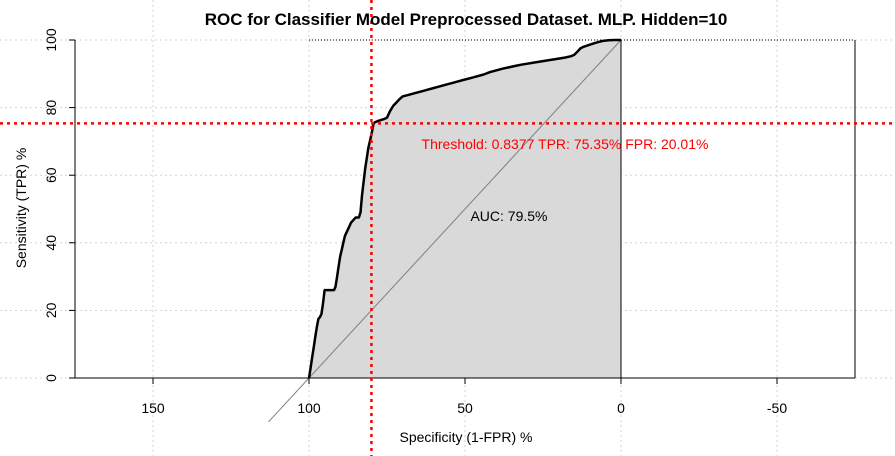  What do you see at coordinates (777, 408) in the screenshot?
I see `x-tick-label: -50` at bounding box center [777, 408].